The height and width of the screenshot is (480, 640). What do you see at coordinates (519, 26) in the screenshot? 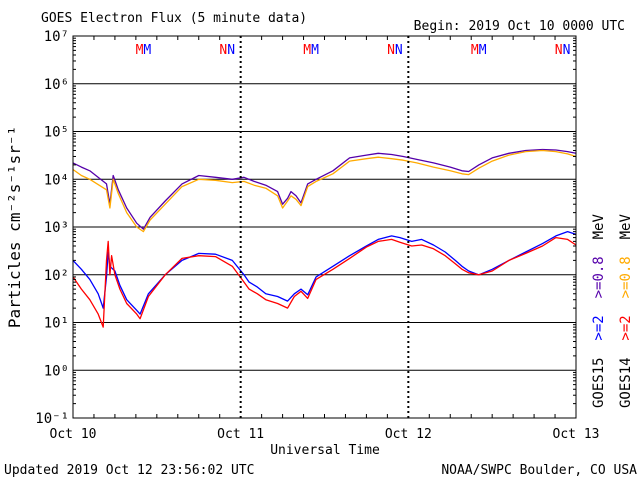
I see `begin-label: Begin: 2019 Oct 10 0000 UTC` at bounding box center [519, 26].